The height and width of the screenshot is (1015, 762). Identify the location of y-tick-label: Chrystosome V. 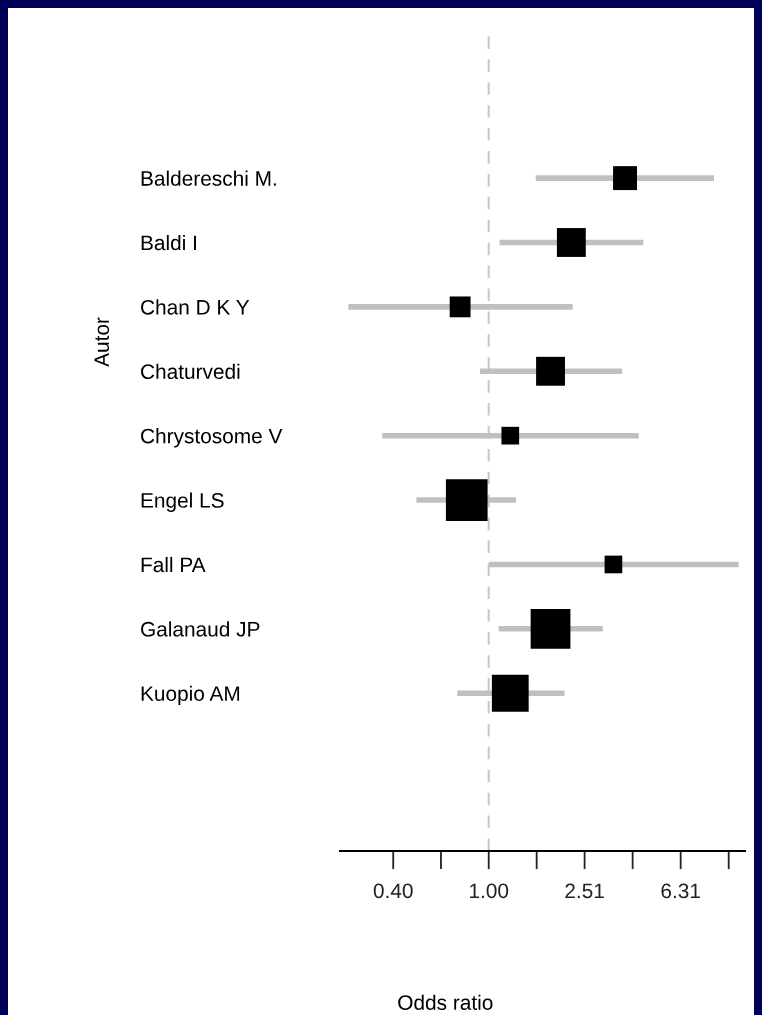
(212, 438).